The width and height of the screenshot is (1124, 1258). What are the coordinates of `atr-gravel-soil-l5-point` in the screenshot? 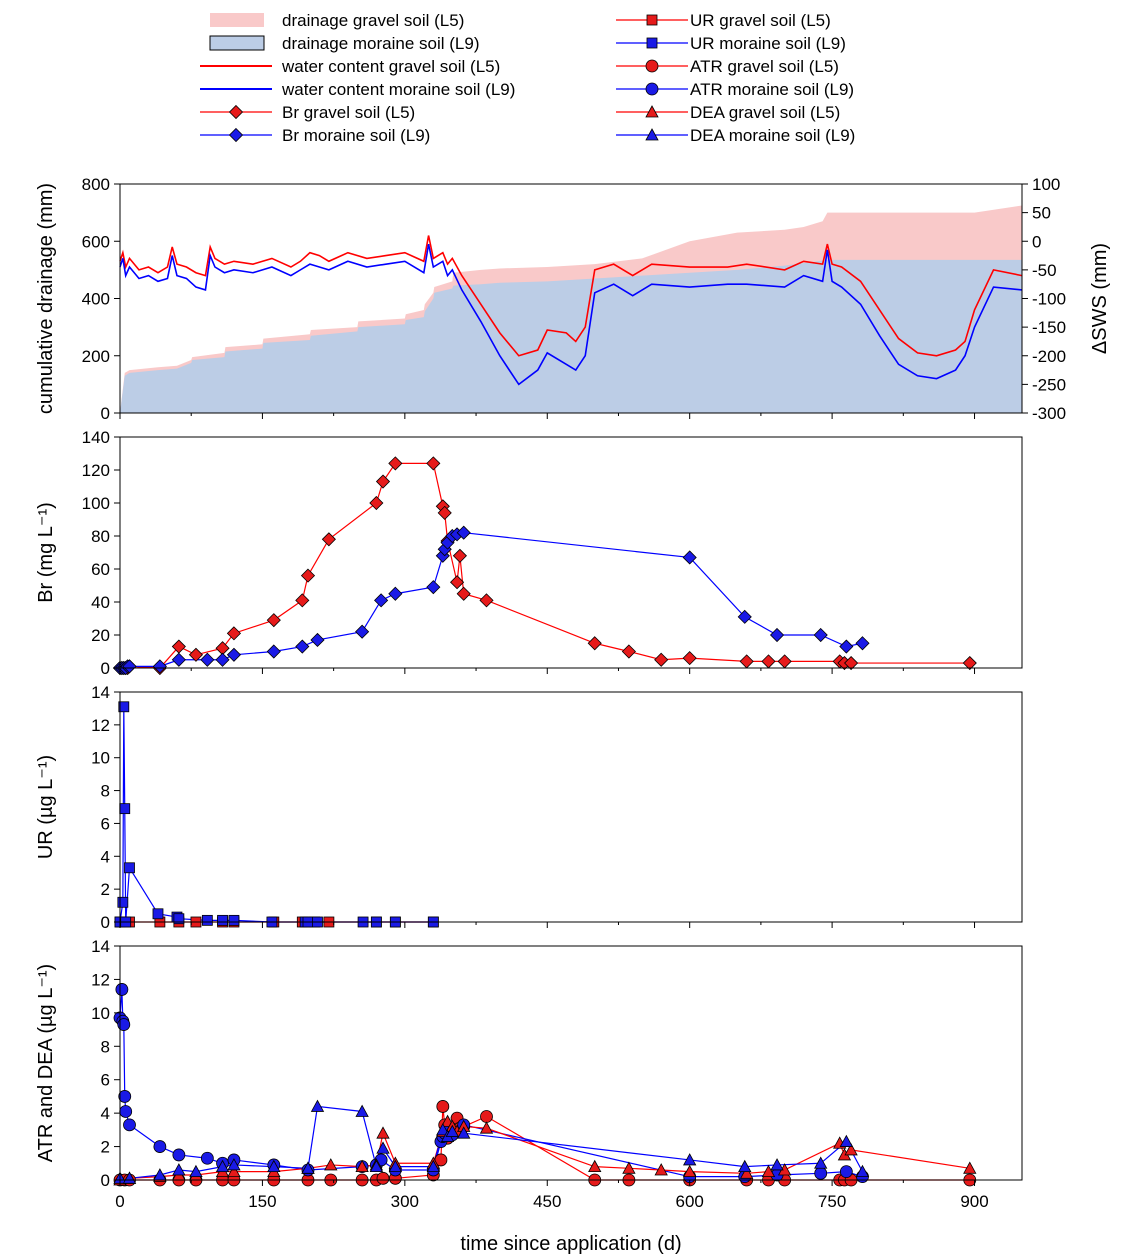 It's located at (486, 1116).